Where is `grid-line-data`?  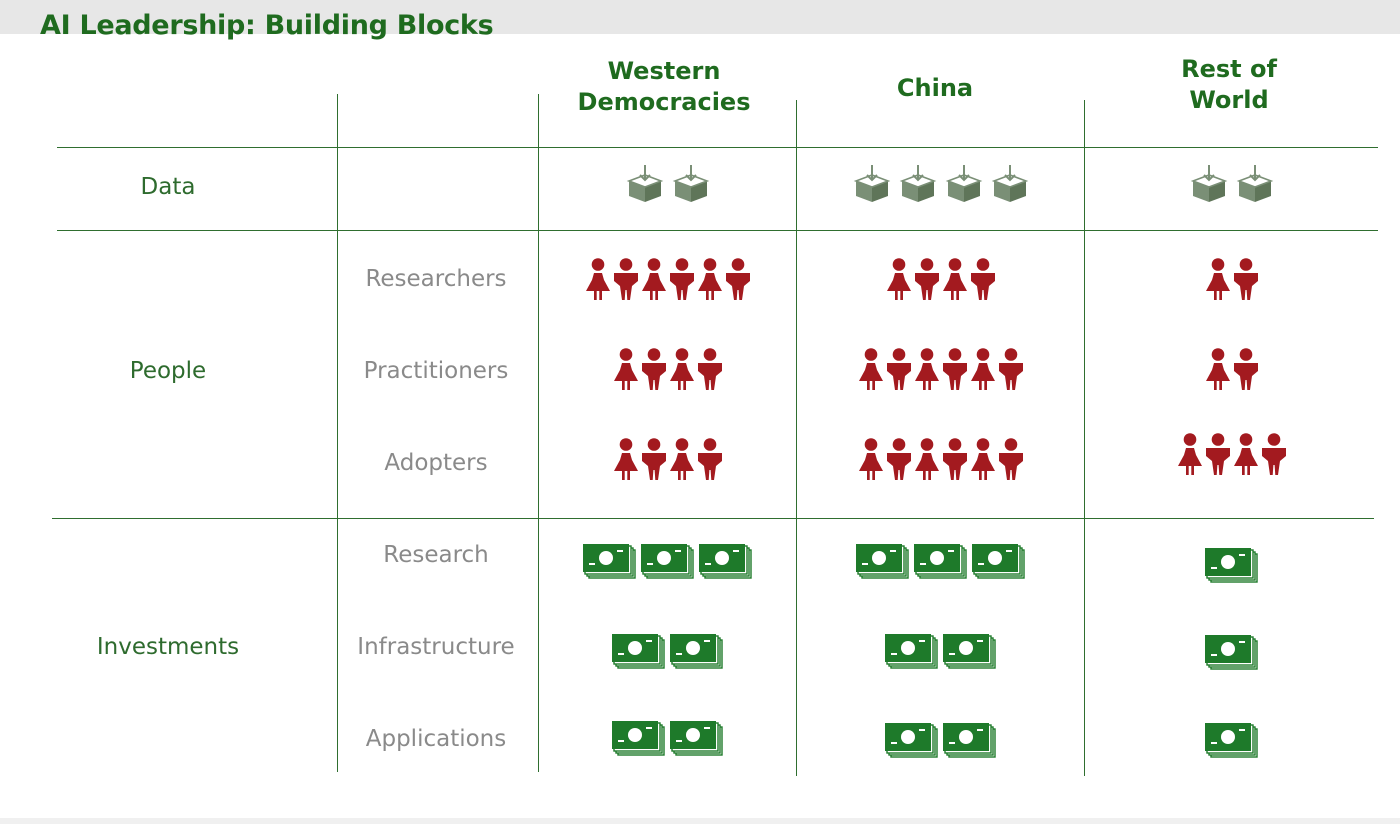 grid-line-data is located at coordinates (717, 230).